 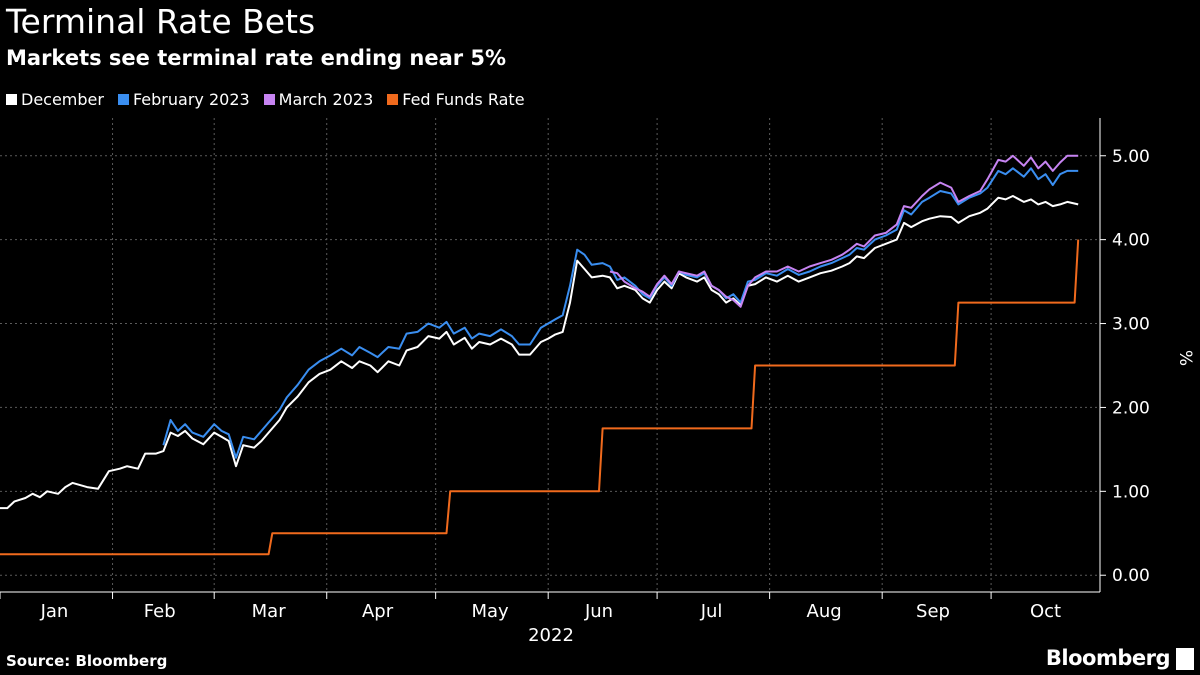 What do you see at coordinates (1131, 576) in the screenshot?
I see `y-tick-label: 0.00` at bounding box center [1131, 576].